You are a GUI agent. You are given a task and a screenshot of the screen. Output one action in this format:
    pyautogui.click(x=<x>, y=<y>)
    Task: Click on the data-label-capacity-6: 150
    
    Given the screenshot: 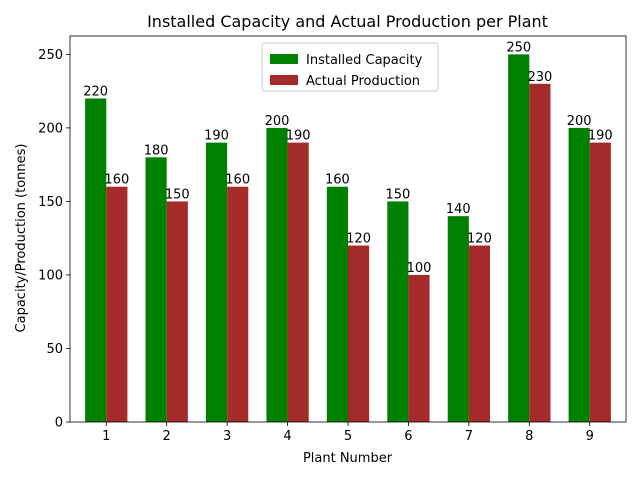 What is the action you would take?
    pyautogui.click(x=397, y=194)
    